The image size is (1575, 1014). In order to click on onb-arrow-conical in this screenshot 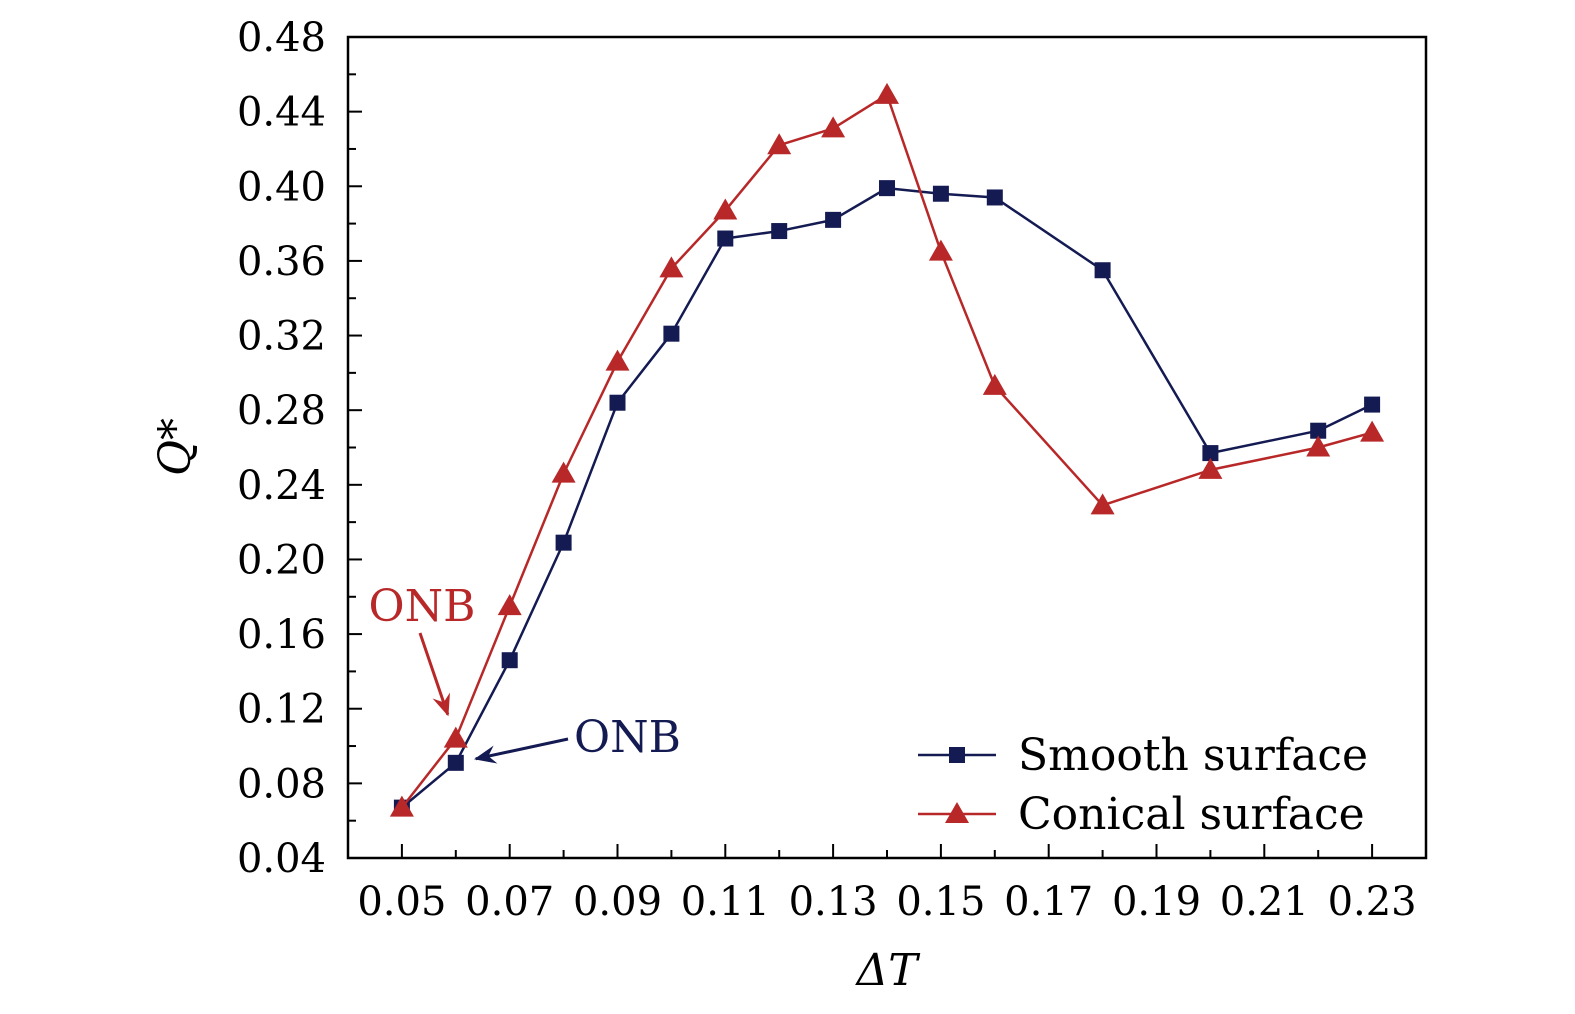, I will do `click(434, 674)`.